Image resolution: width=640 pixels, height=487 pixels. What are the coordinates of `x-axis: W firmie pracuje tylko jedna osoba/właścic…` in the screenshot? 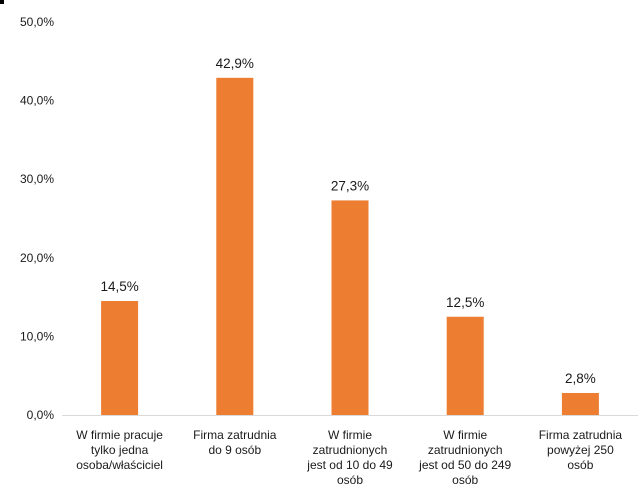 It's located at (350, 451).